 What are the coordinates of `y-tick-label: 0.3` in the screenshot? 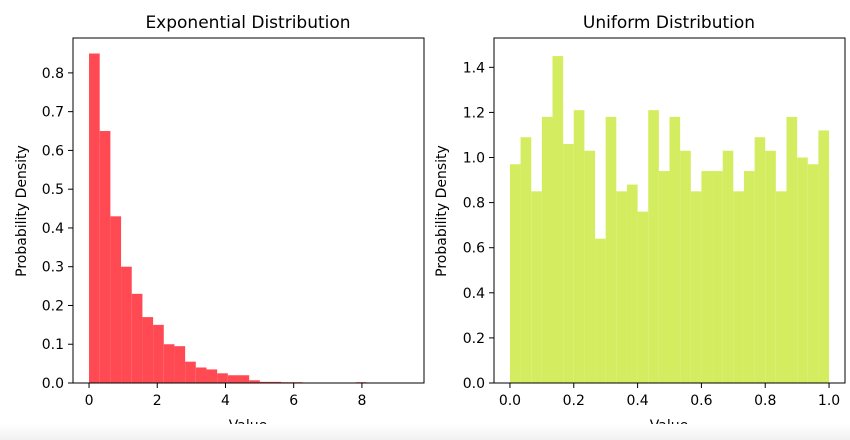 It's located at (53, 268).